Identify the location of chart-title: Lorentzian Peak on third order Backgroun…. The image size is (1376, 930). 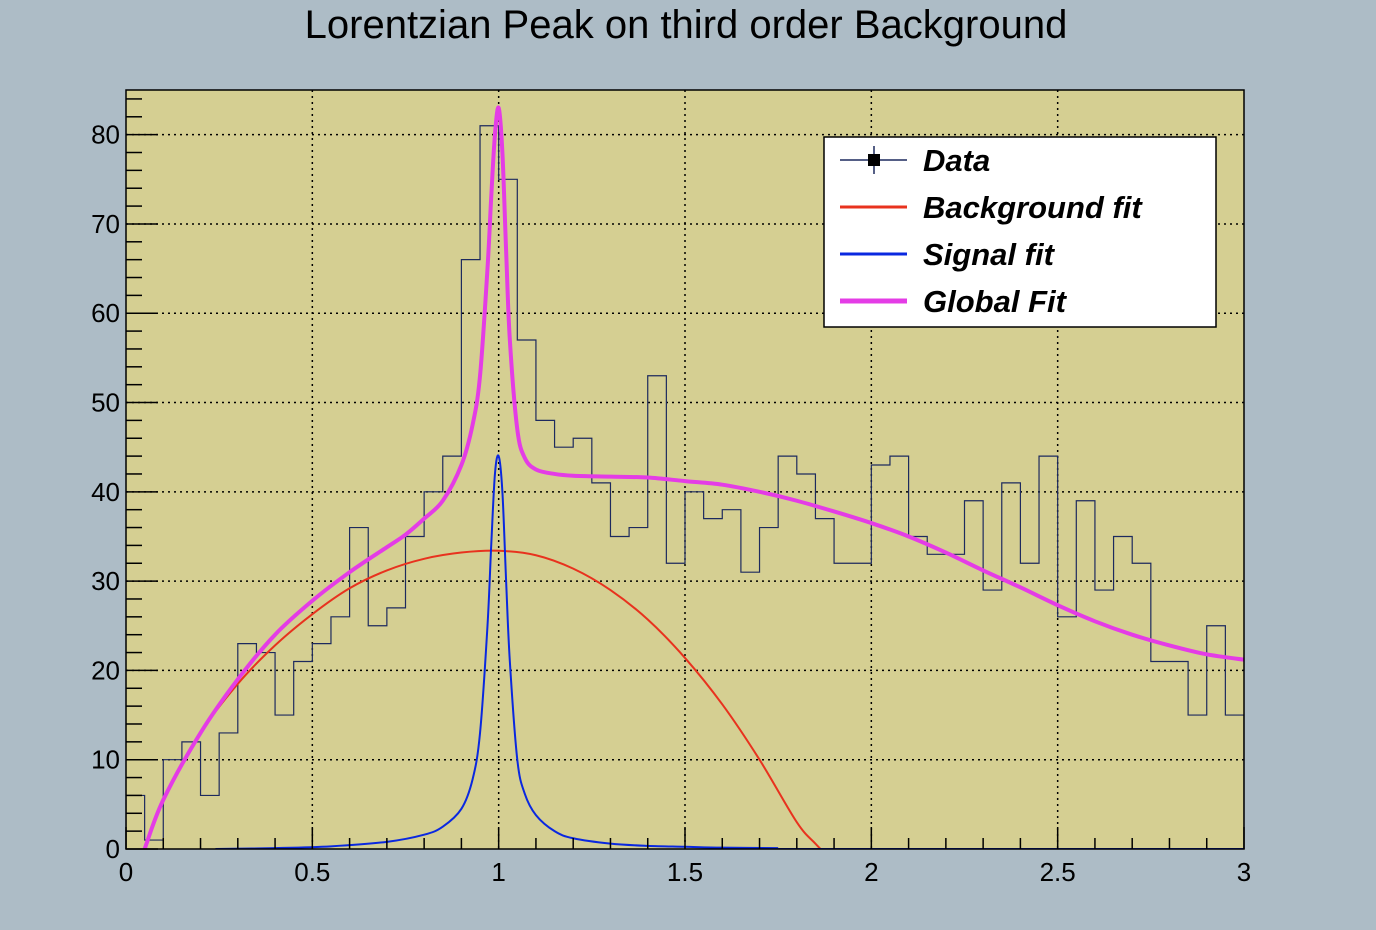
(686, 25).